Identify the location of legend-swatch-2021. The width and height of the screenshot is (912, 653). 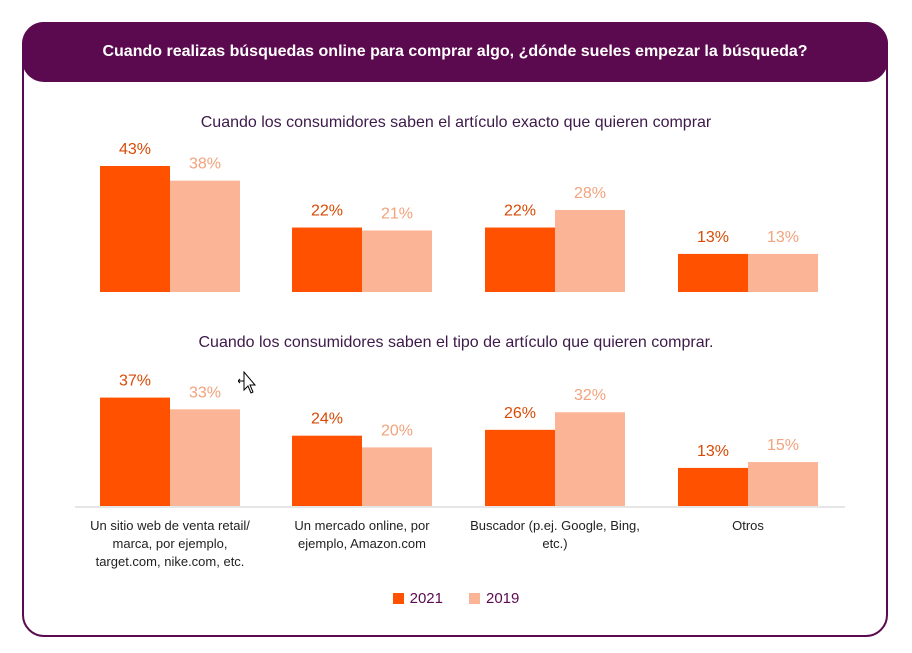
(398, 598).